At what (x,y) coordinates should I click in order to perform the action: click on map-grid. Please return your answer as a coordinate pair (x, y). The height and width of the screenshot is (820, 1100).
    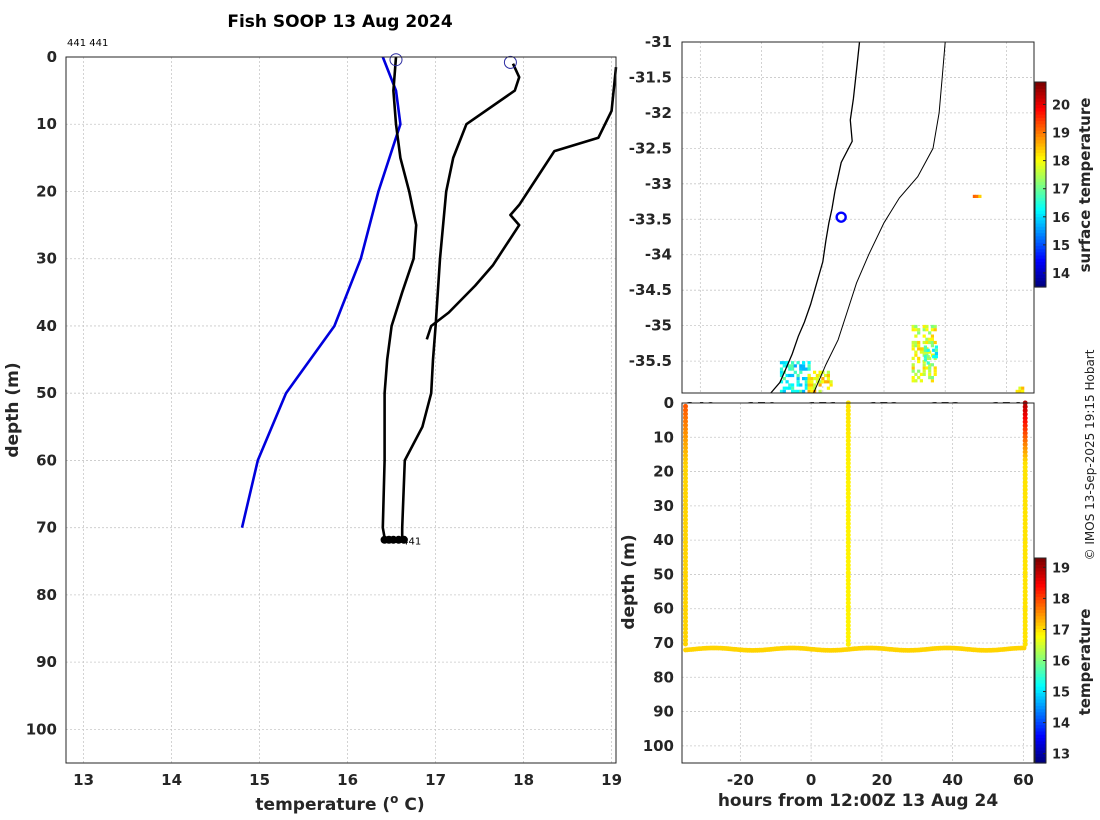
    Looking at the image, I should click on (858, 217).